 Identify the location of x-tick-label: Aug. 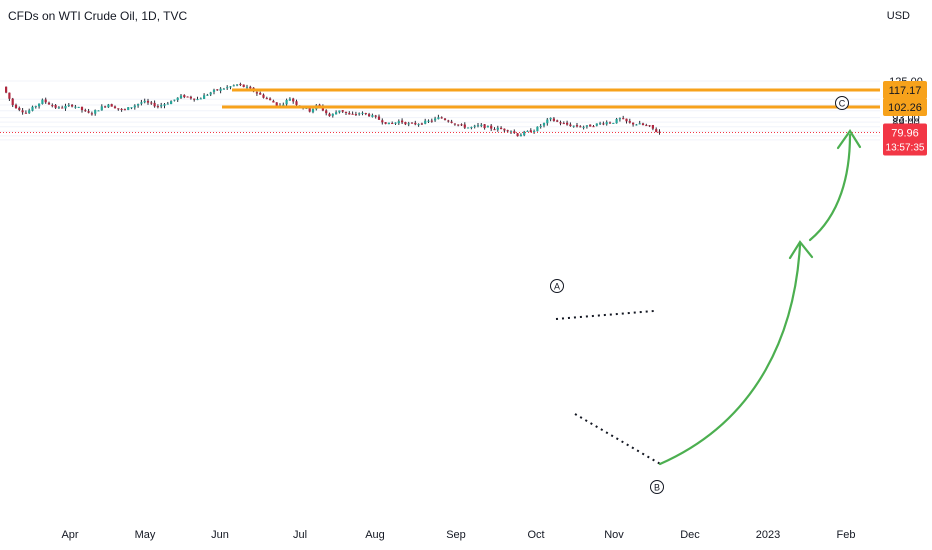
(375, 535).